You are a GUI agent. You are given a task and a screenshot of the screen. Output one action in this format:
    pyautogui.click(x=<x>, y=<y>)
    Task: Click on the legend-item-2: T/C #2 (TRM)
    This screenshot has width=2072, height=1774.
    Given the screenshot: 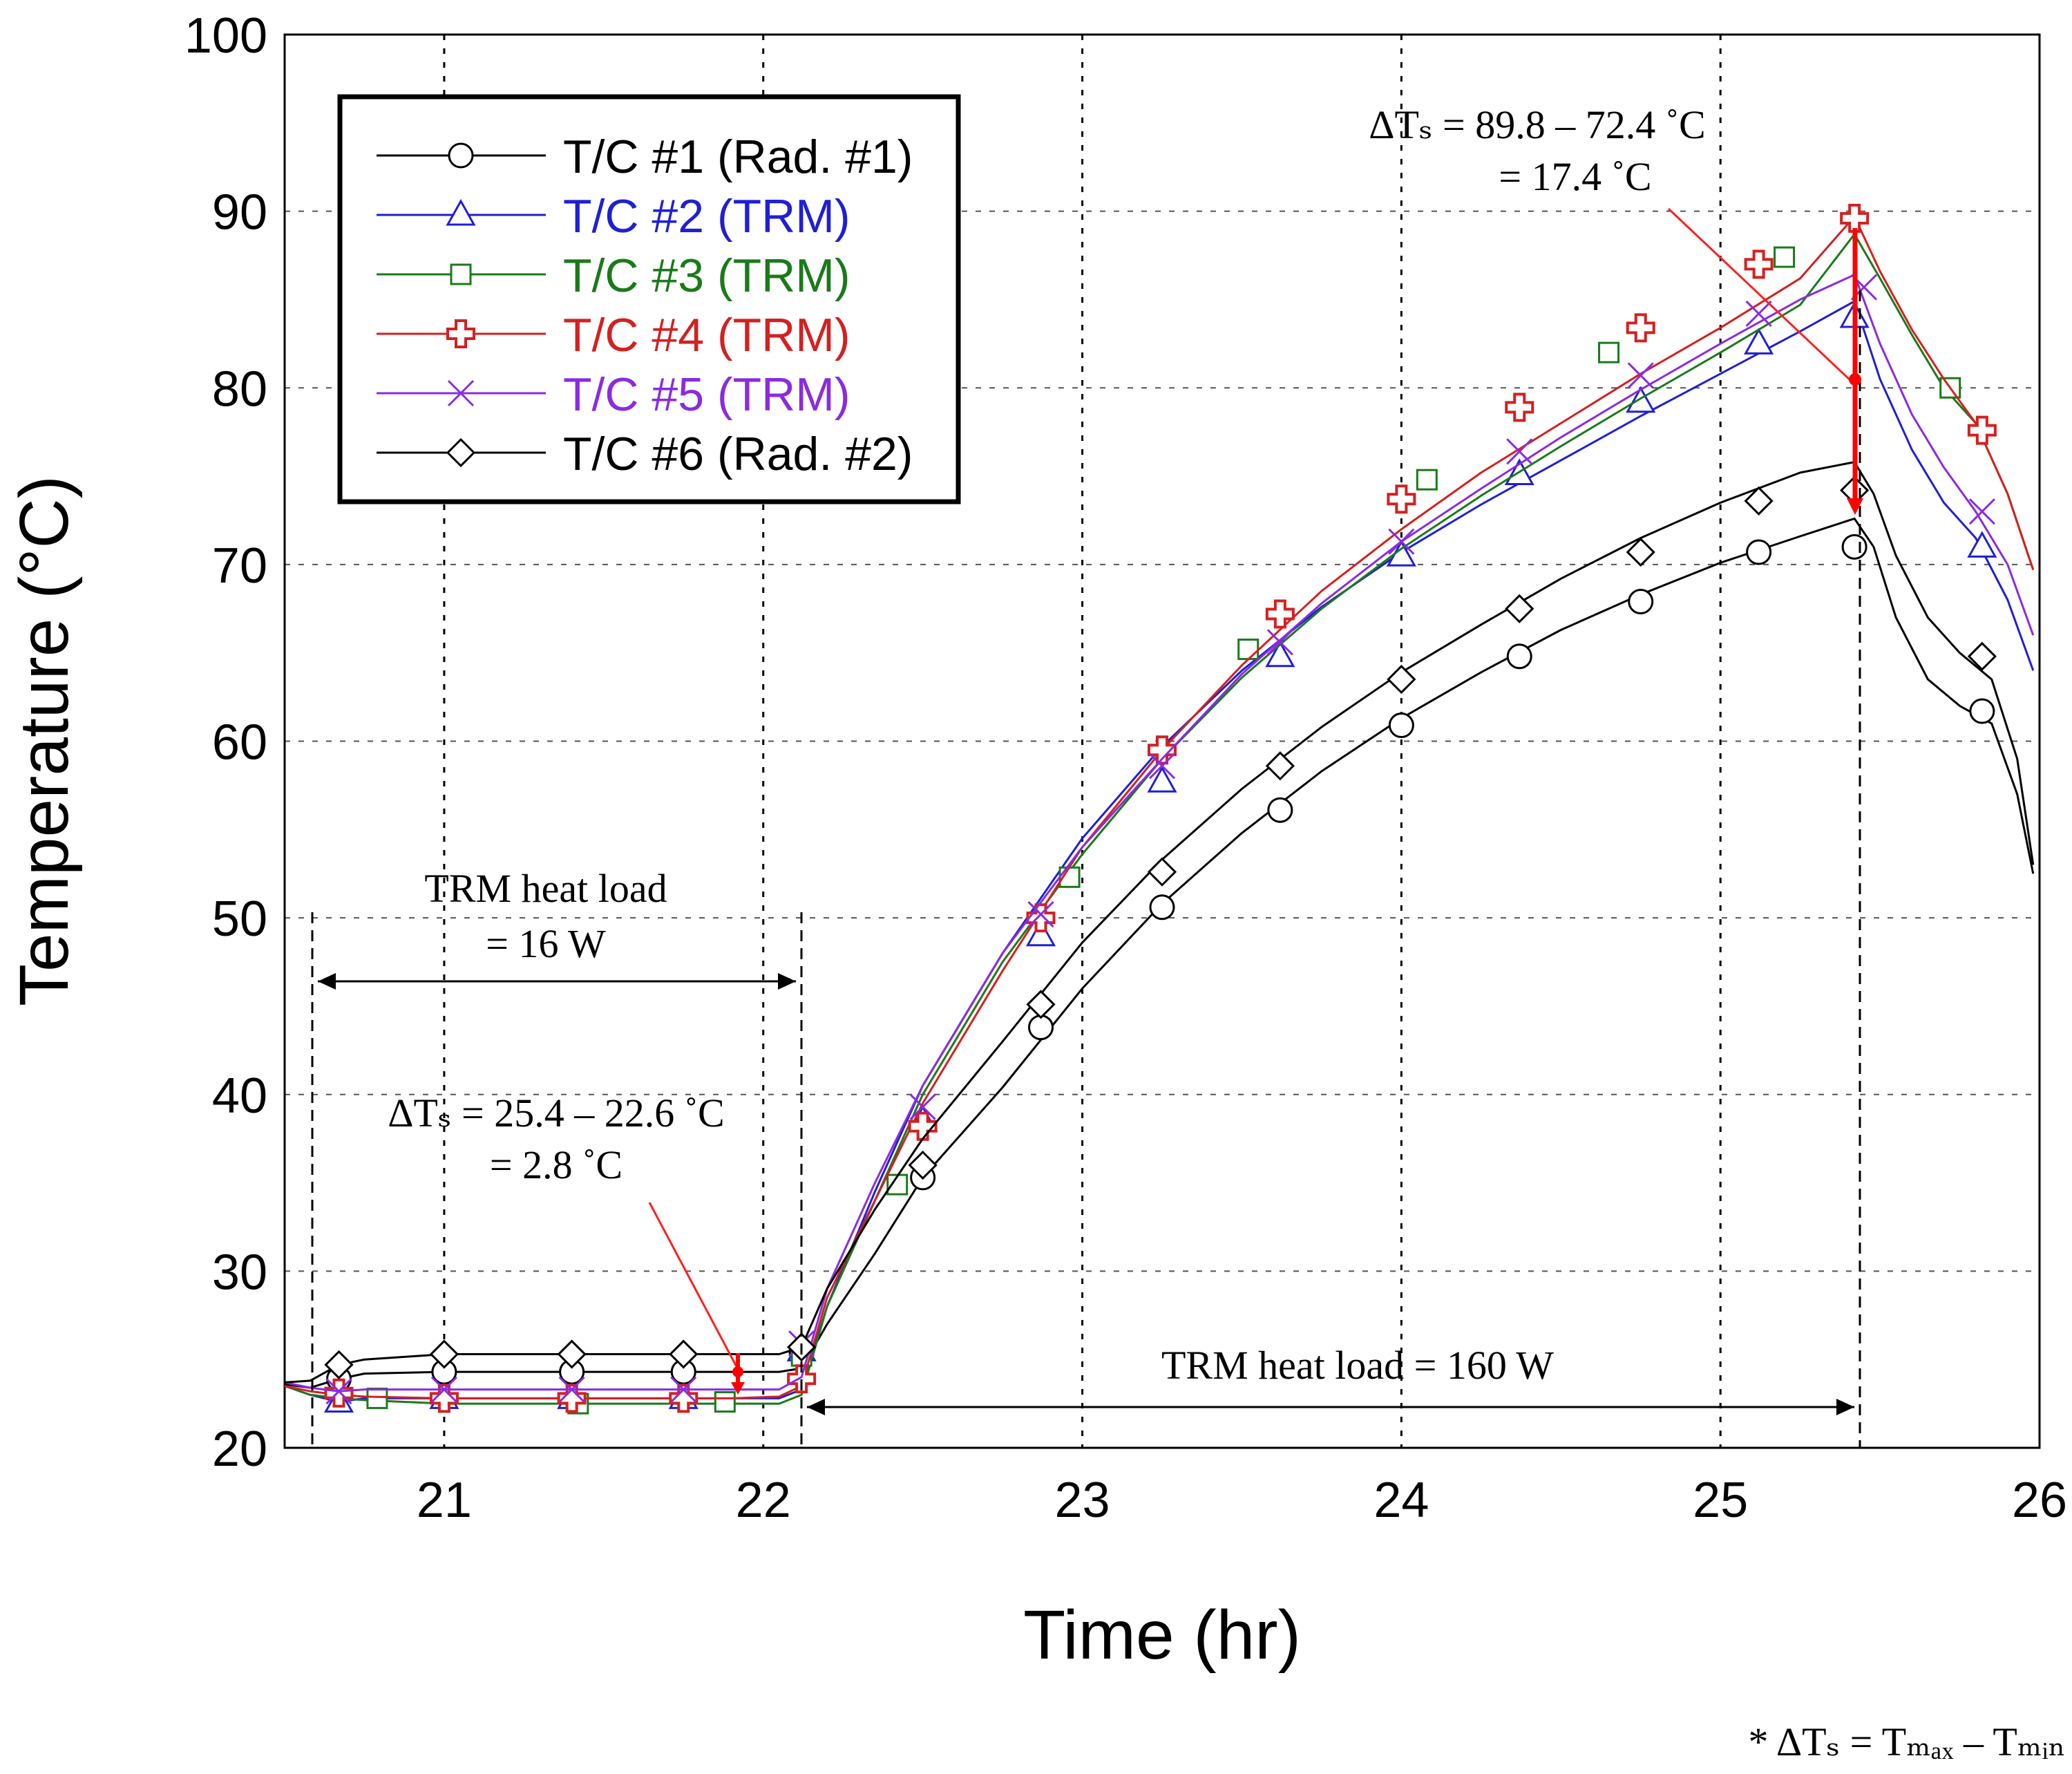 What is the action you would take?
    pyautogui.click(x=613, y=216)
    